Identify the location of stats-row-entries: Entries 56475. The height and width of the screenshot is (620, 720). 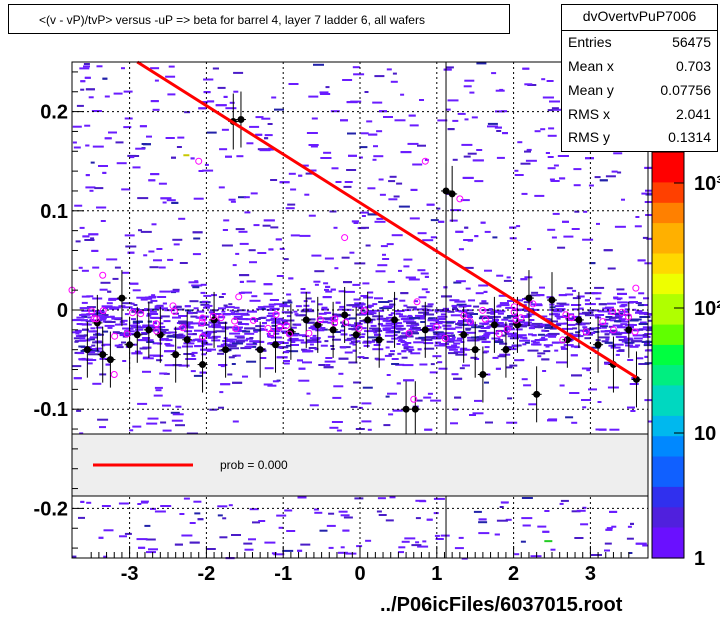
(639, 45).